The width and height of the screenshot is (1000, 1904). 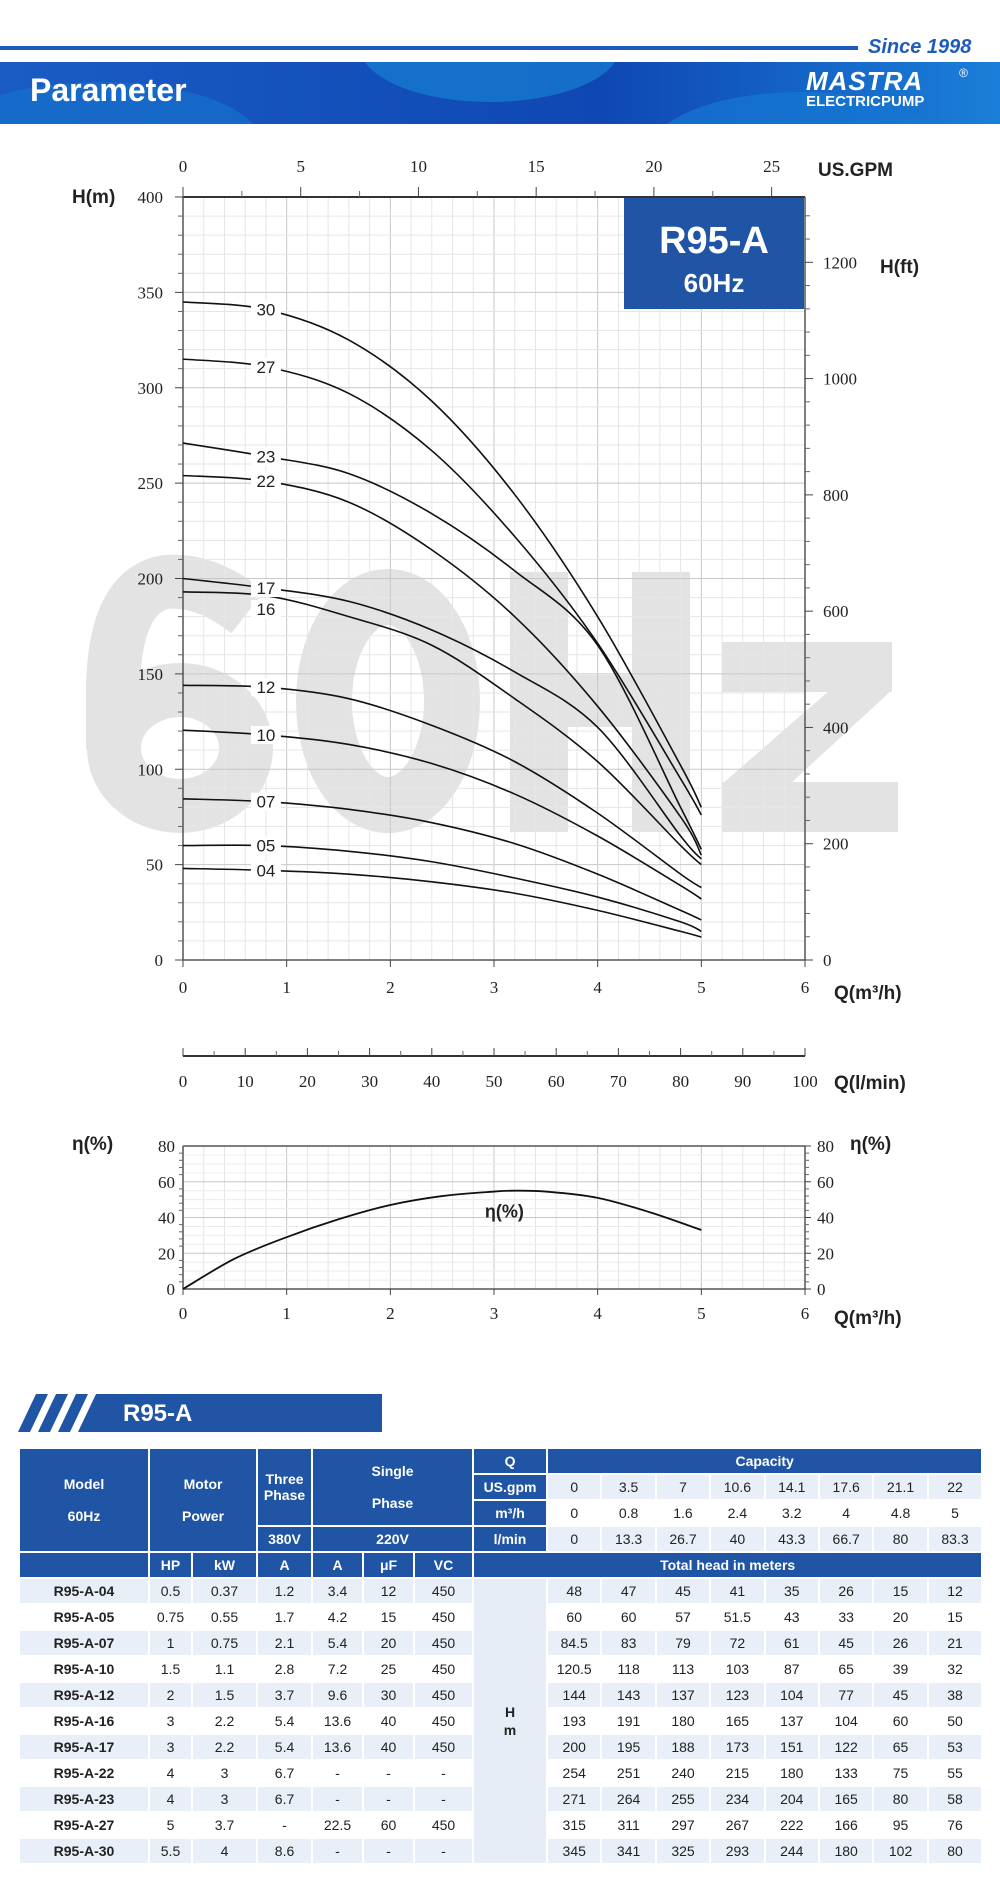 I want to click on head-cell: 83, so click(x=628, y=1643).